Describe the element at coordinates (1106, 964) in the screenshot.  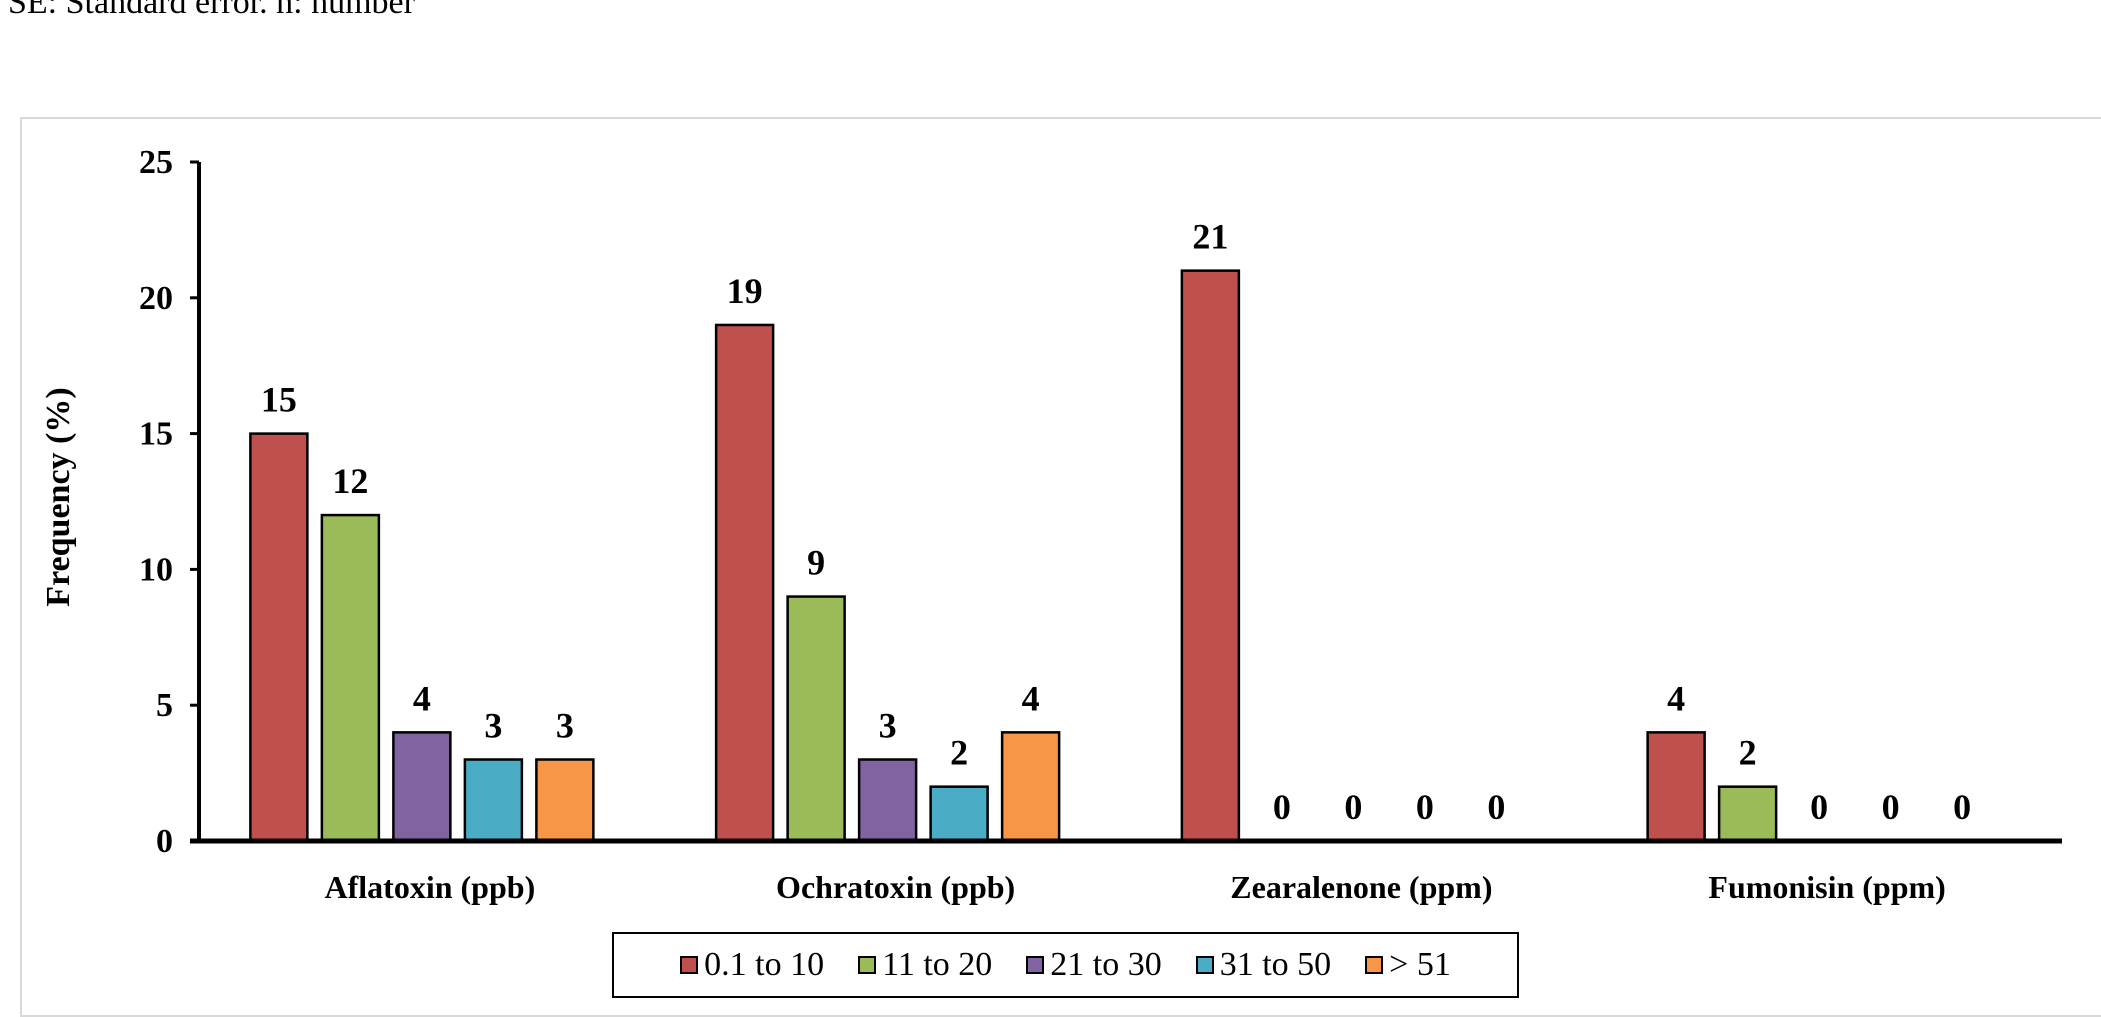
I see `legend-label: 21 to 30` at that location.